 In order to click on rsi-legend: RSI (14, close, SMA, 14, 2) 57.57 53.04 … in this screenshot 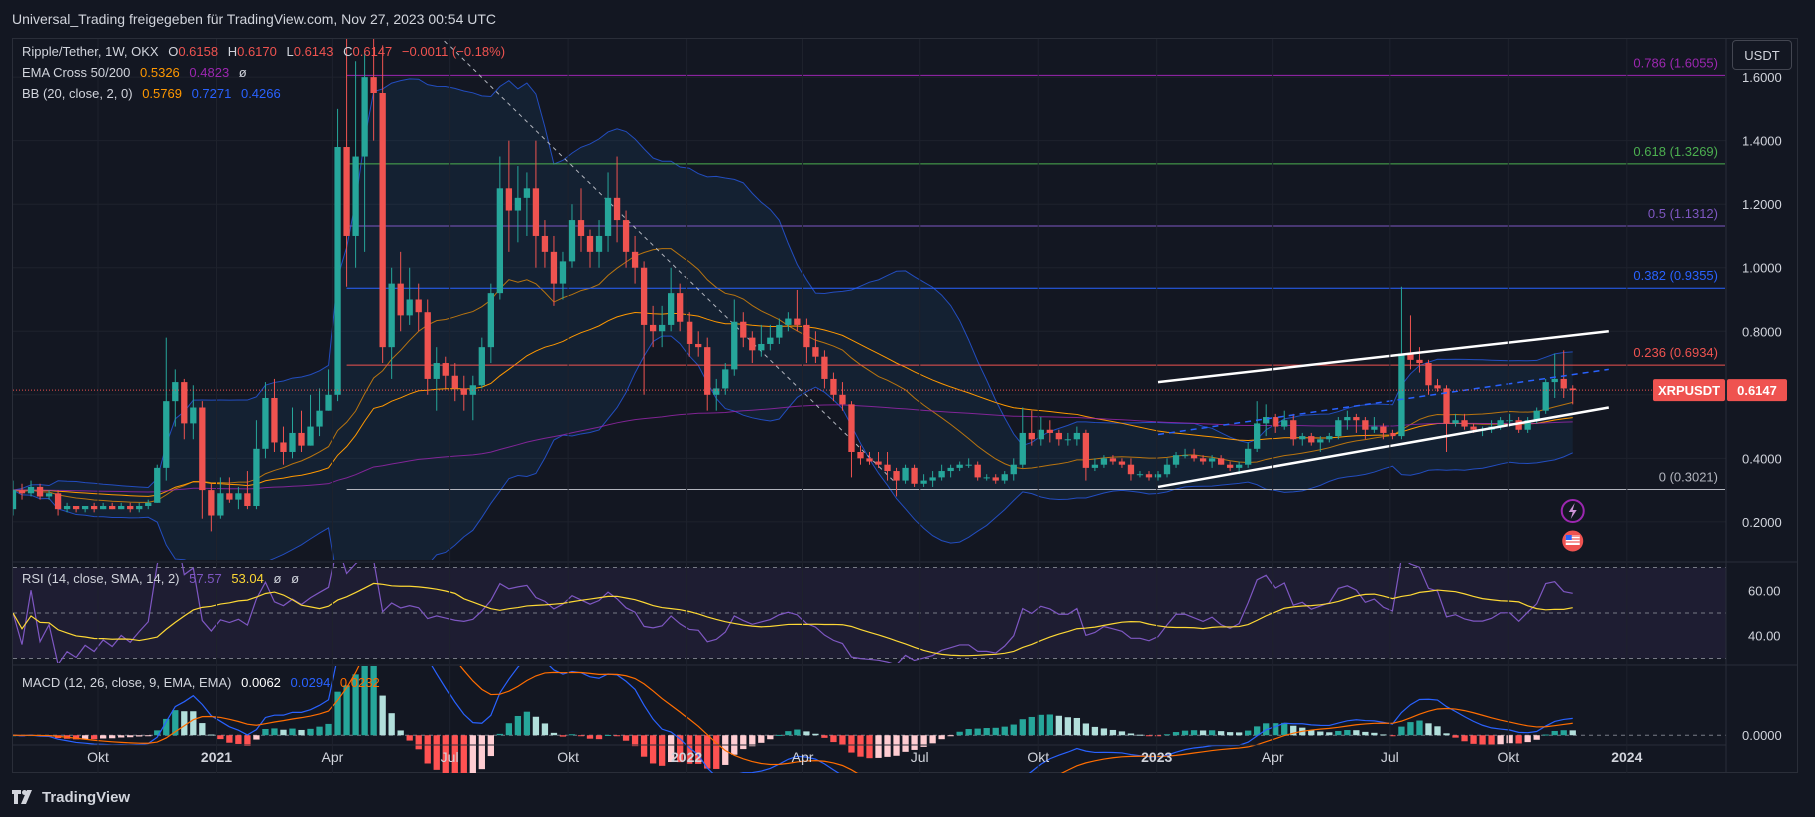, I will do `click(163, 578)`.